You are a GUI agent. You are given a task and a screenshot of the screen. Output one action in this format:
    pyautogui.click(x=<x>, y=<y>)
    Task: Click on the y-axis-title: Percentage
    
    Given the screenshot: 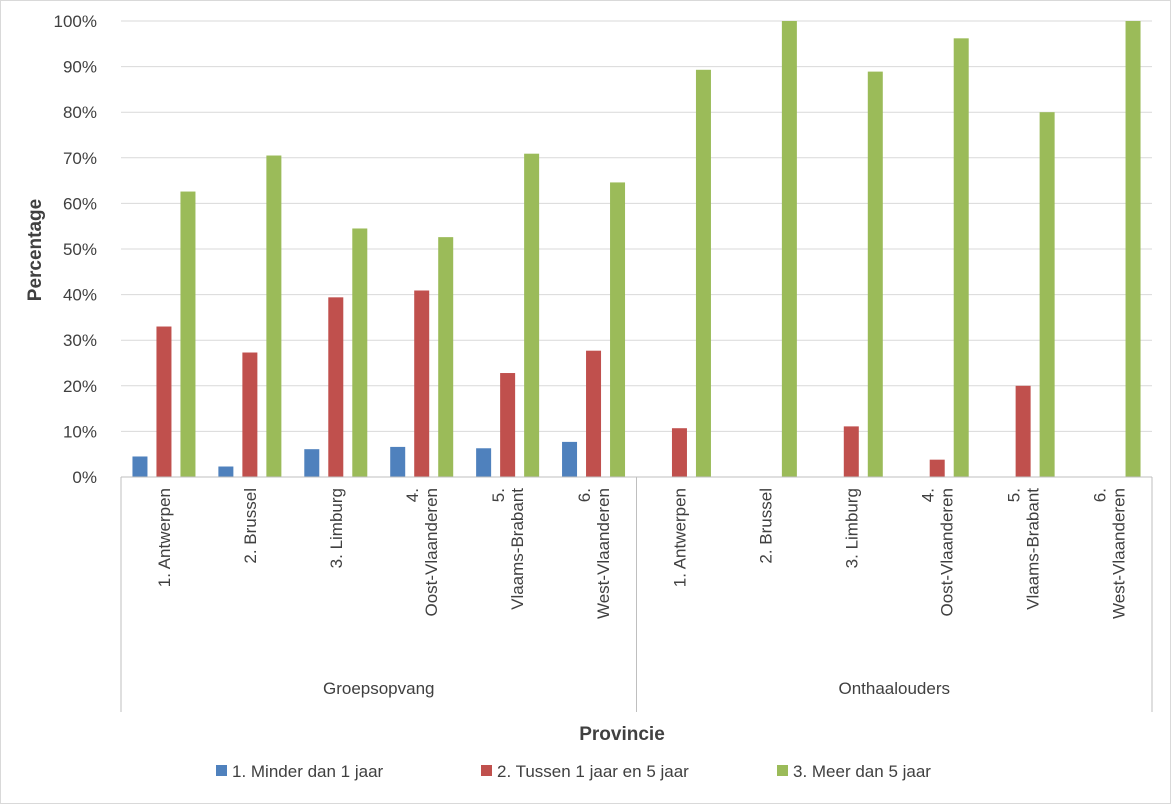 What is the action you would take?
    pyautogui.click(x=35, y=250)
    